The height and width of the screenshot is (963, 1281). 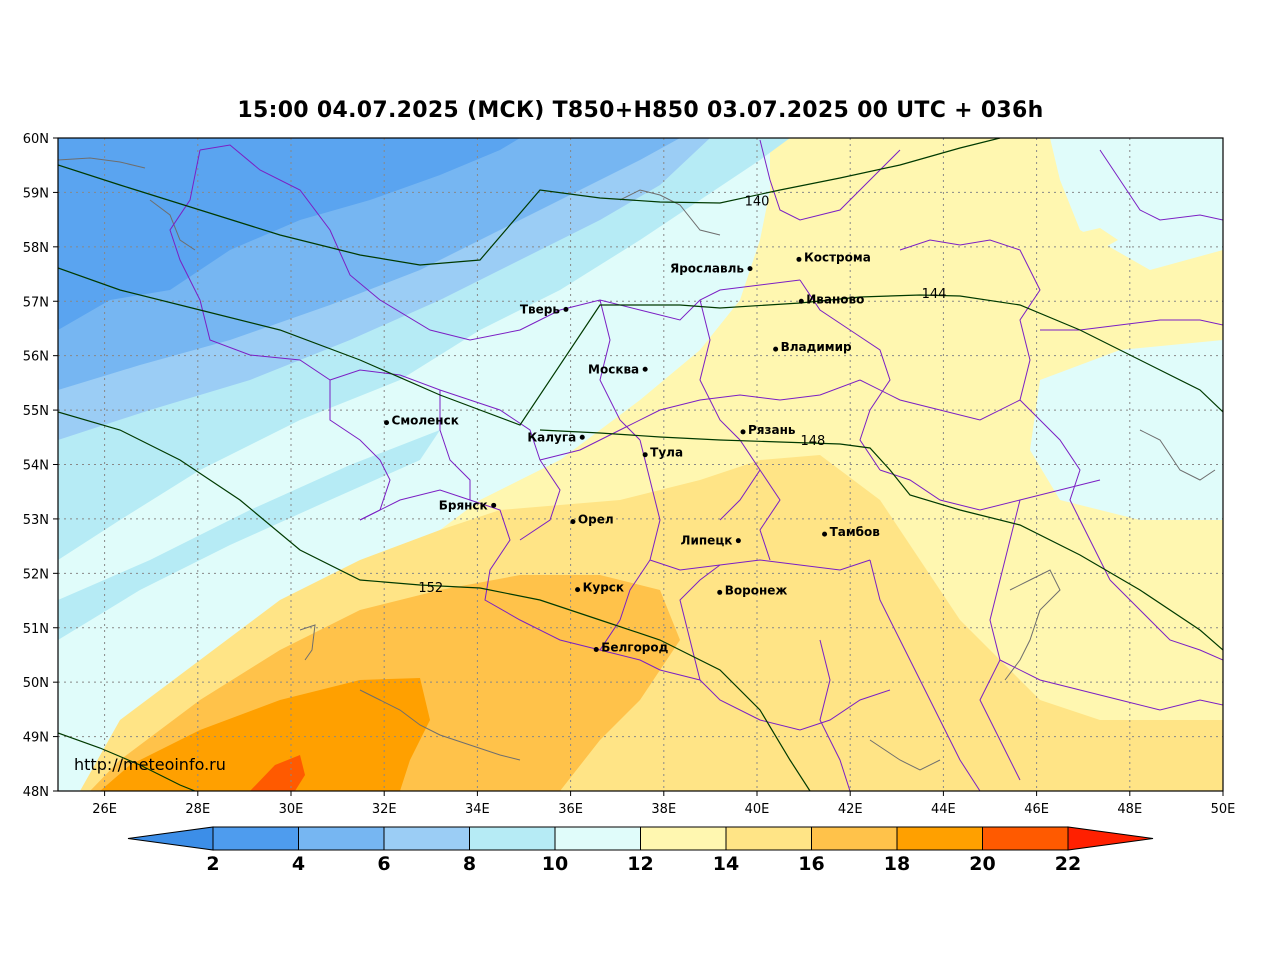 I want to click on city-label: Кострома, so click(x=837, y=257).